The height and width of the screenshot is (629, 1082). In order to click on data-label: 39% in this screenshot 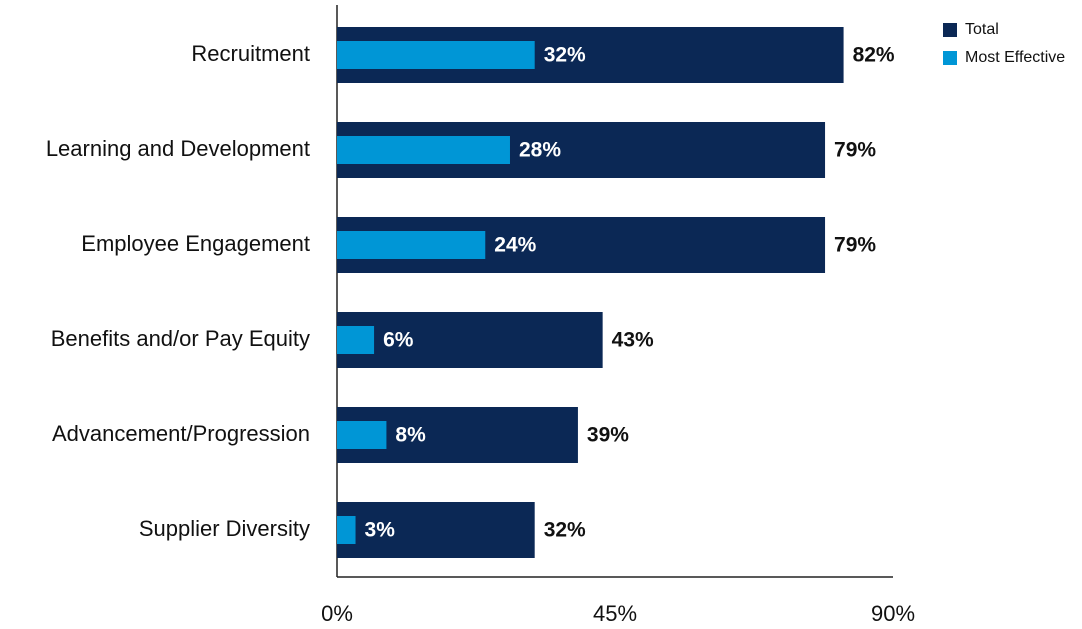, I will do `click(608, 435)`.